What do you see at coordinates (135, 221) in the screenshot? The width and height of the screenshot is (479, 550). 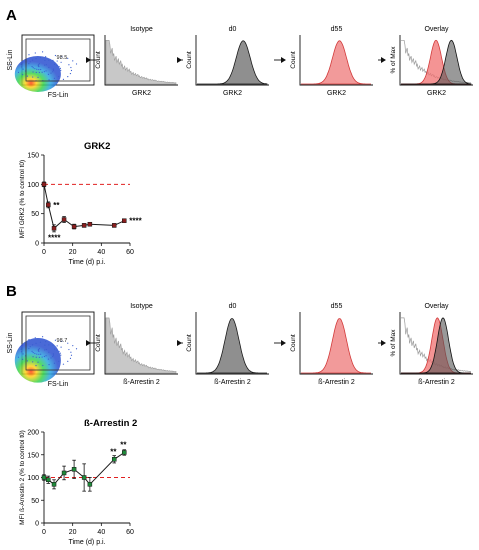 I see `significance-label: ****` at bounding box center [135, 221].